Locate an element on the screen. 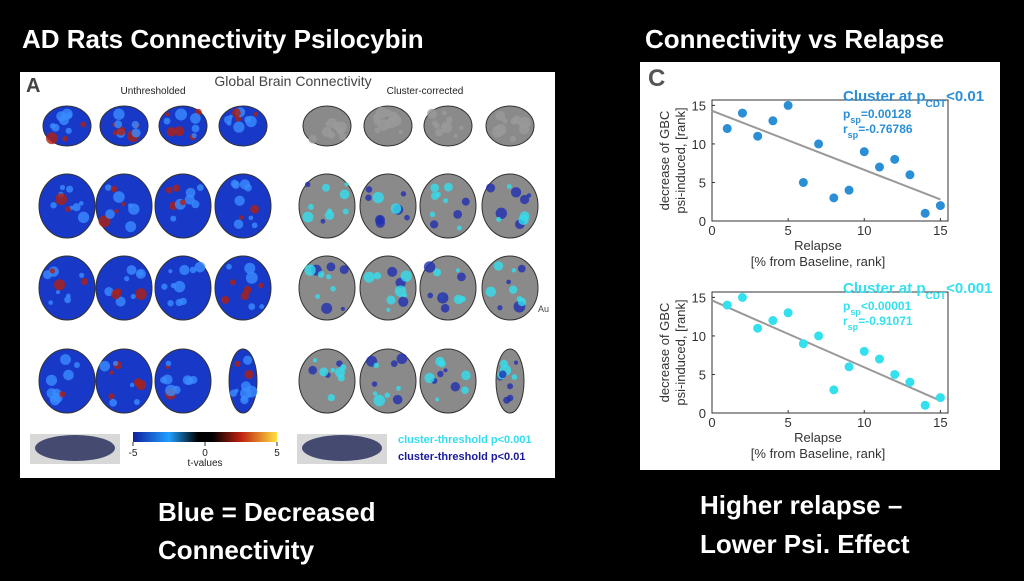  left-title: AD Rats Connectivity Psilocybin is located at coordinates (223, 39).